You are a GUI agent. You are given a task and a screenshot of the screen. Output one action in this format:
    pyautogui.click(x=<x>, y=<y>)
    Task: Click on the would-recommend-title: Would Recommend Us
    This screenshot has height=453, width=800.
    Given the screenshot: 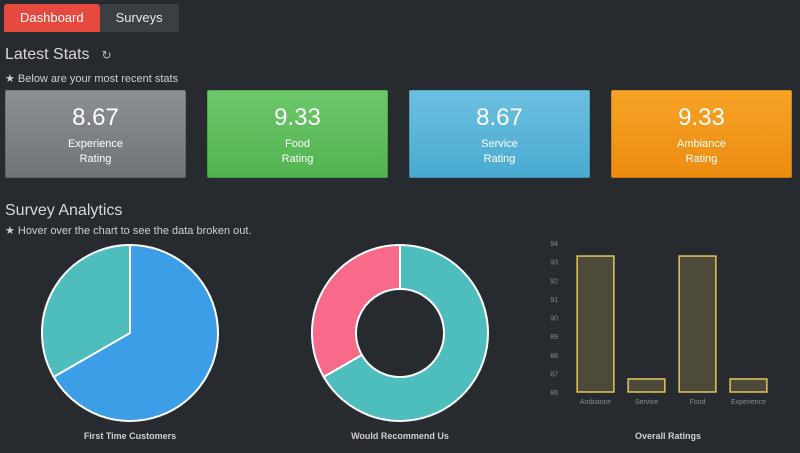 What is the action you would take?
    pyautogui.click(x=400, y=436)
    